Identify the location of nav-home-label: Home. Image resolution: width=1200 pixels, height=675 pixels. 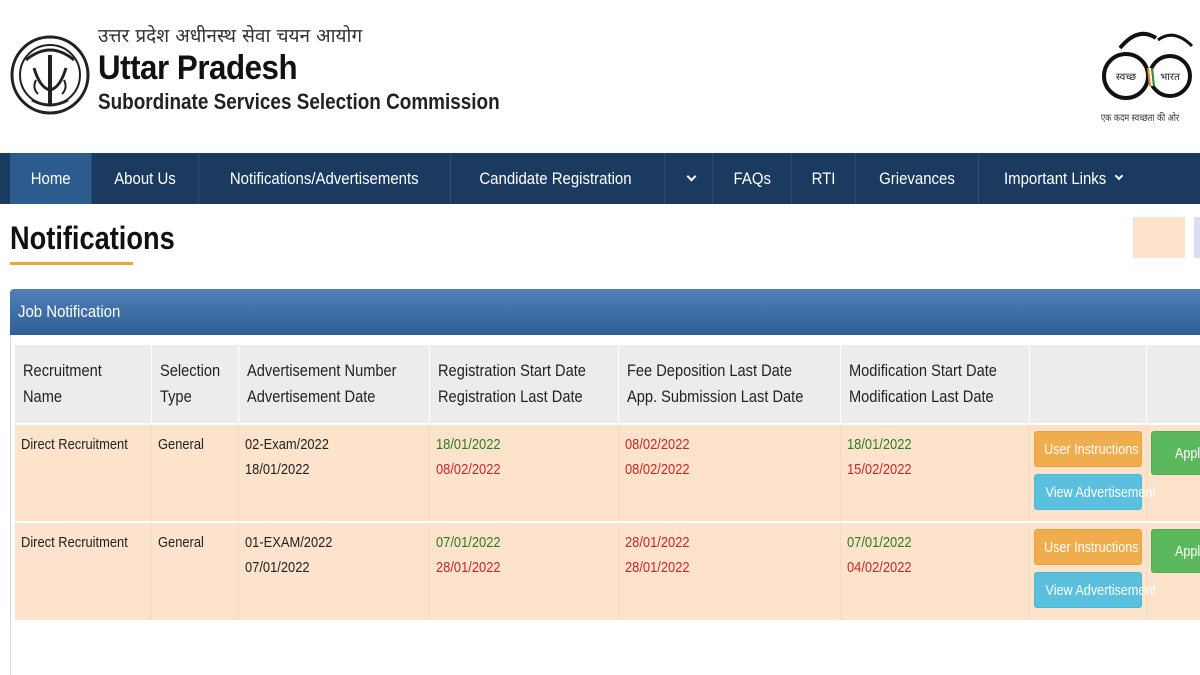
(50, 178).